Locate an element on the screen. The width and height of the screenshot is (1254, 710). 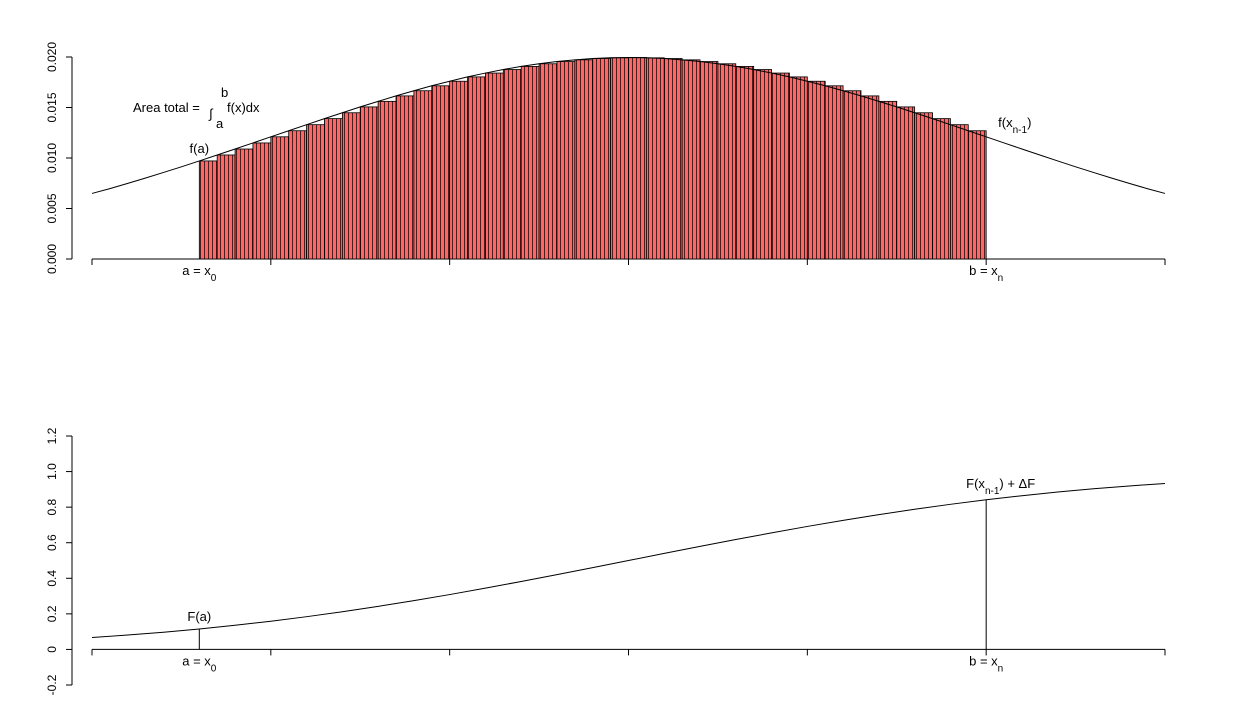
label-part: ) + ΔF is located at coordinates (1017, 483).